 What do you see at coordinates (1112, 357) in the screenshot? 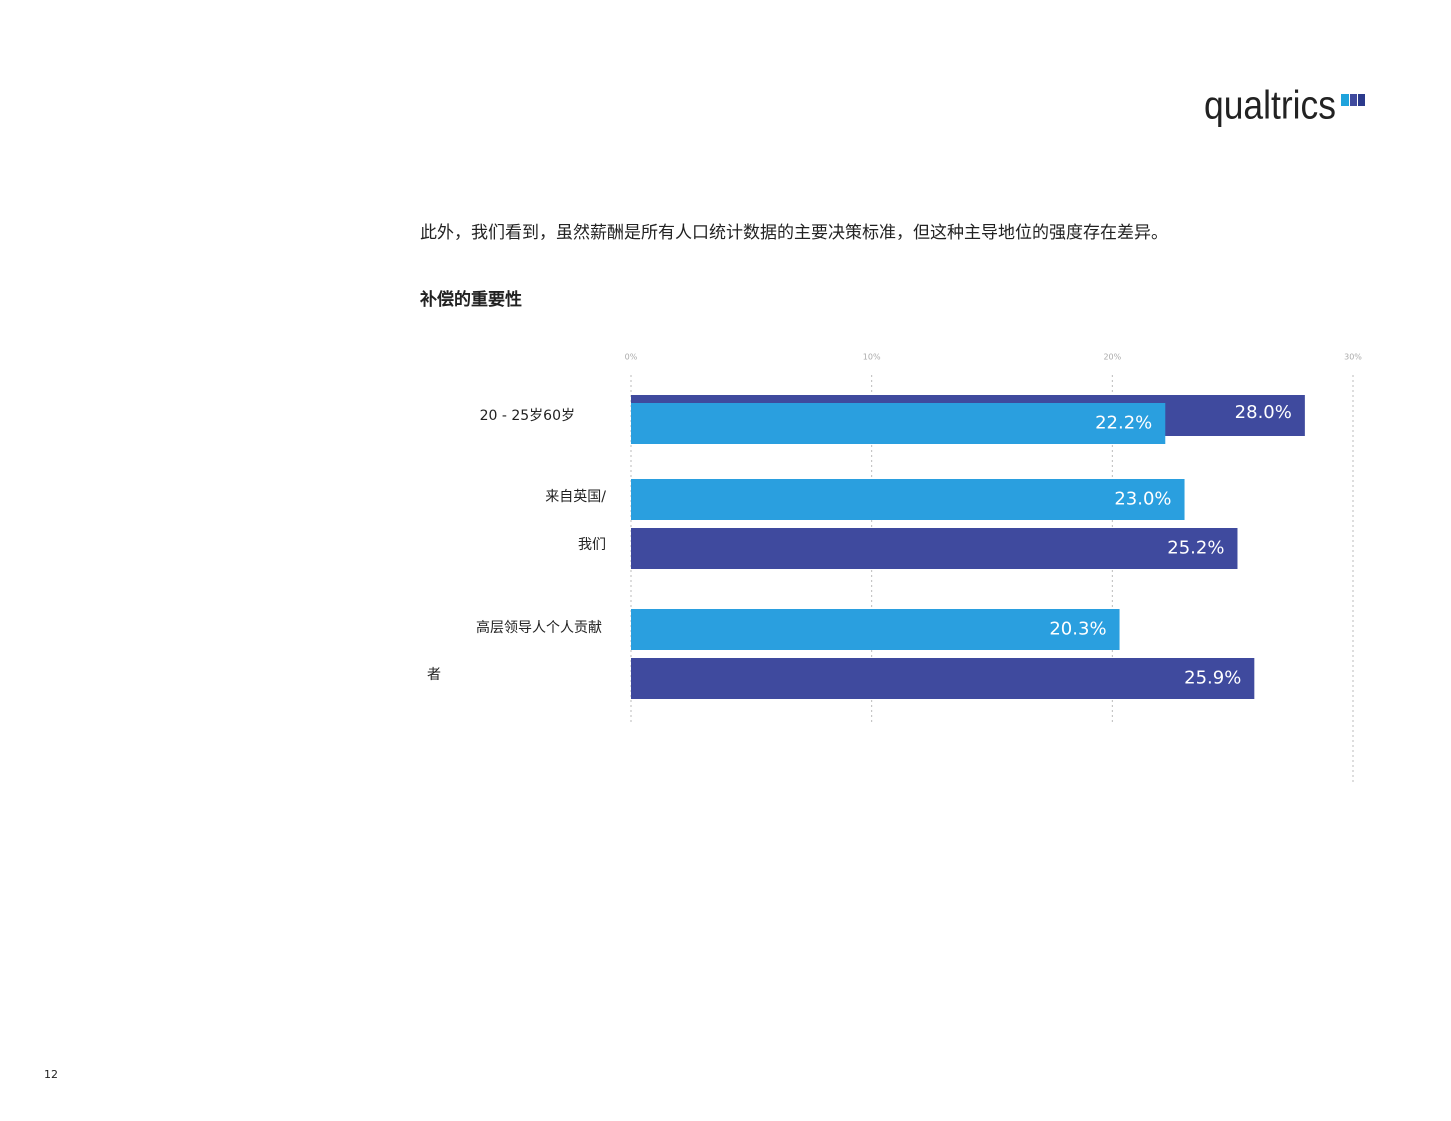
I see `x-tick-label: 20%` at bounding box center [1112, 357].